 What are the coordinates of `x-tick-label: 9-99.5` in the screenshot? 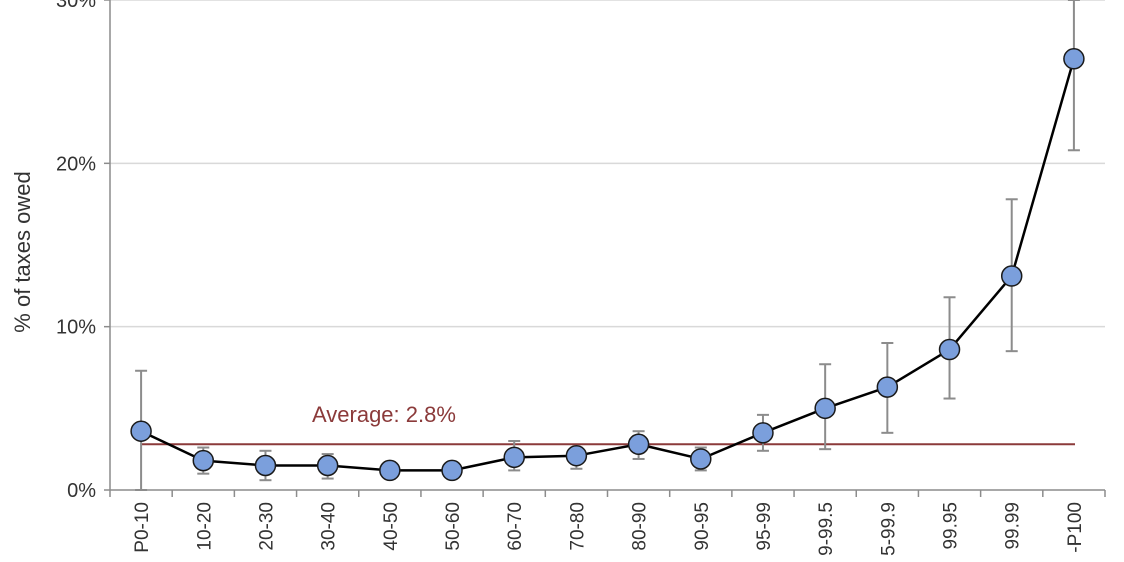 It's located at (826, 529).